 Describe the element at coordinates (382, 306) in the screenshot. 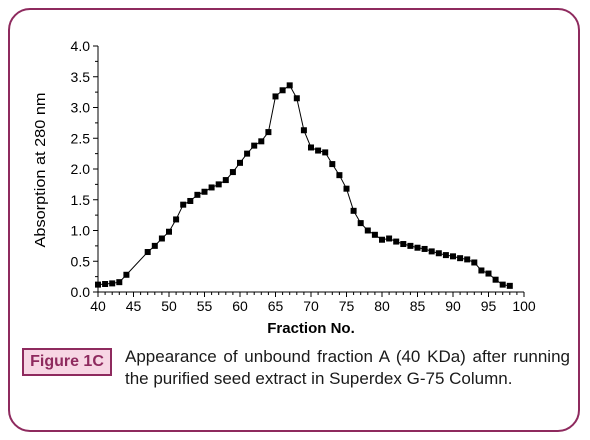

I see `x-tick-label: 80` at that location.